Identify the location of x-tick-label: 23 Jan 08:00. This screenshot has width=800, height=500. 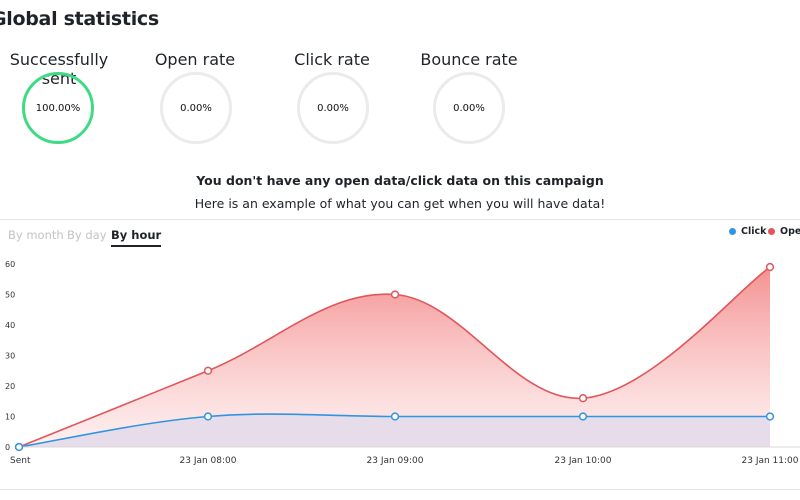
(208, 461).